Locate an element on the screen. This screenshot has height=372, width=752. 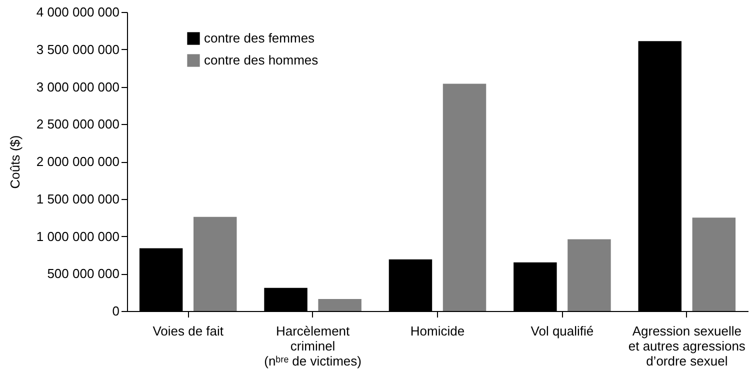
y-tick-label: 4 000 000 000 is located at coordinates (78, 12).